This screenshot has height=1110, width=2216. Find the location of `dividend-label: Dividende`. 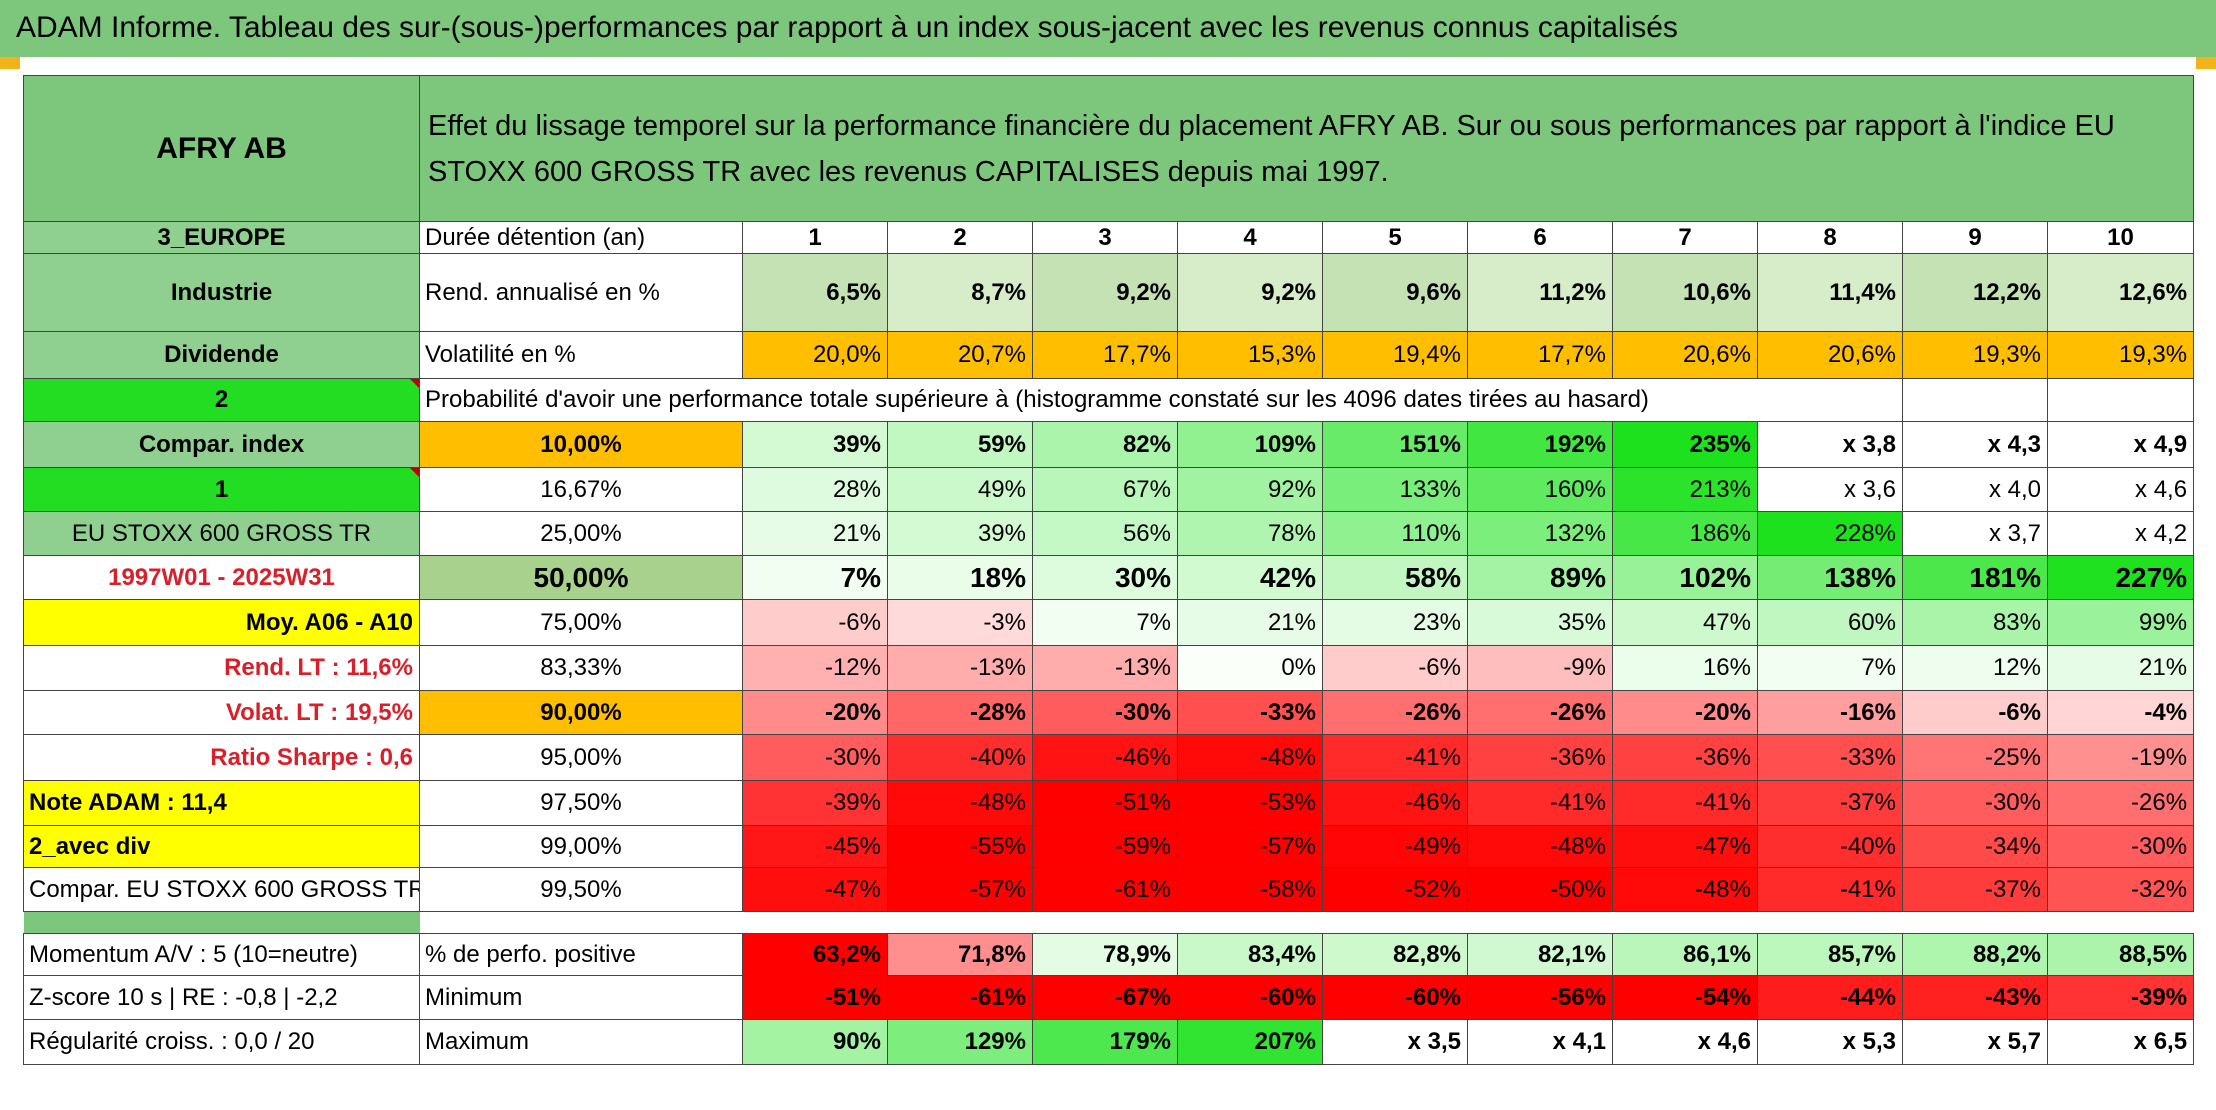

dividend-label: Dividende is located at coordinates (221, 355).